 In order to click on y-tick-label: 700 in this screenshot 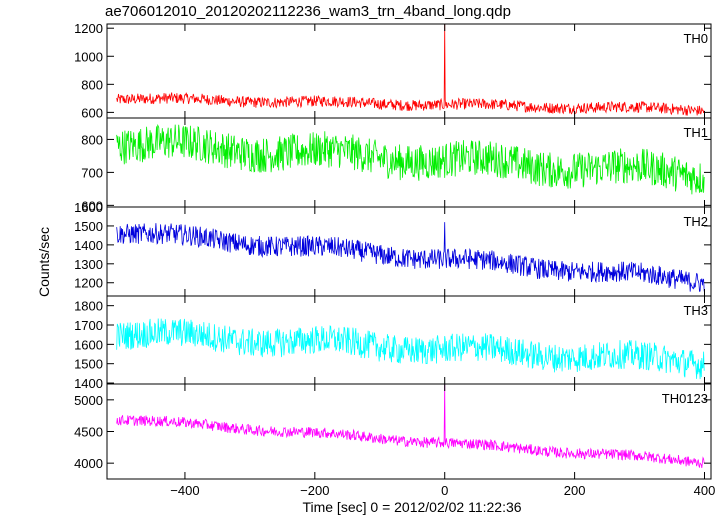, I will do `click(92, 172)`.